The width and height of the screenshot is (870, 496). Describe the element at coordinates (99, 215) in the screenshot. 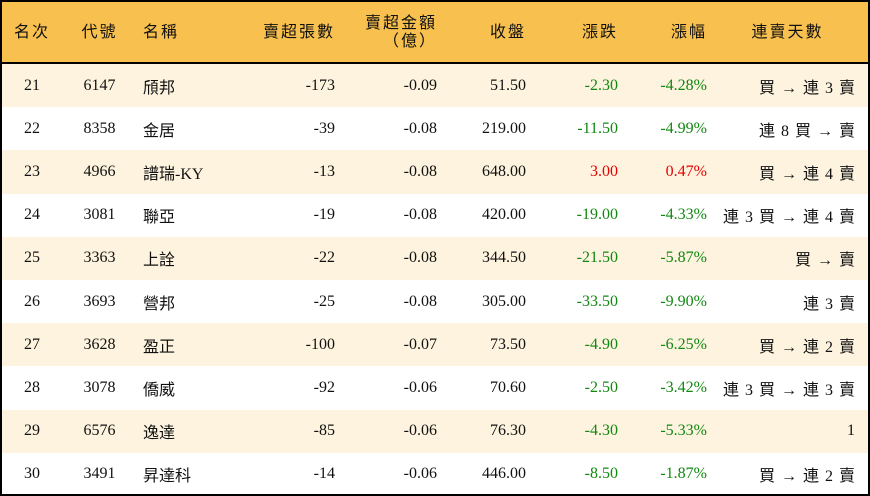

I see `code-cell: 3081` at that location.